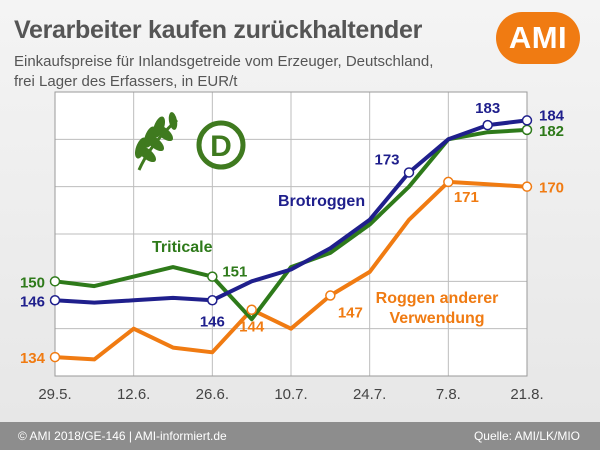  Describe the element at coordinates (33, 358) in the screenshot. I see `data-label: 134` at that location.